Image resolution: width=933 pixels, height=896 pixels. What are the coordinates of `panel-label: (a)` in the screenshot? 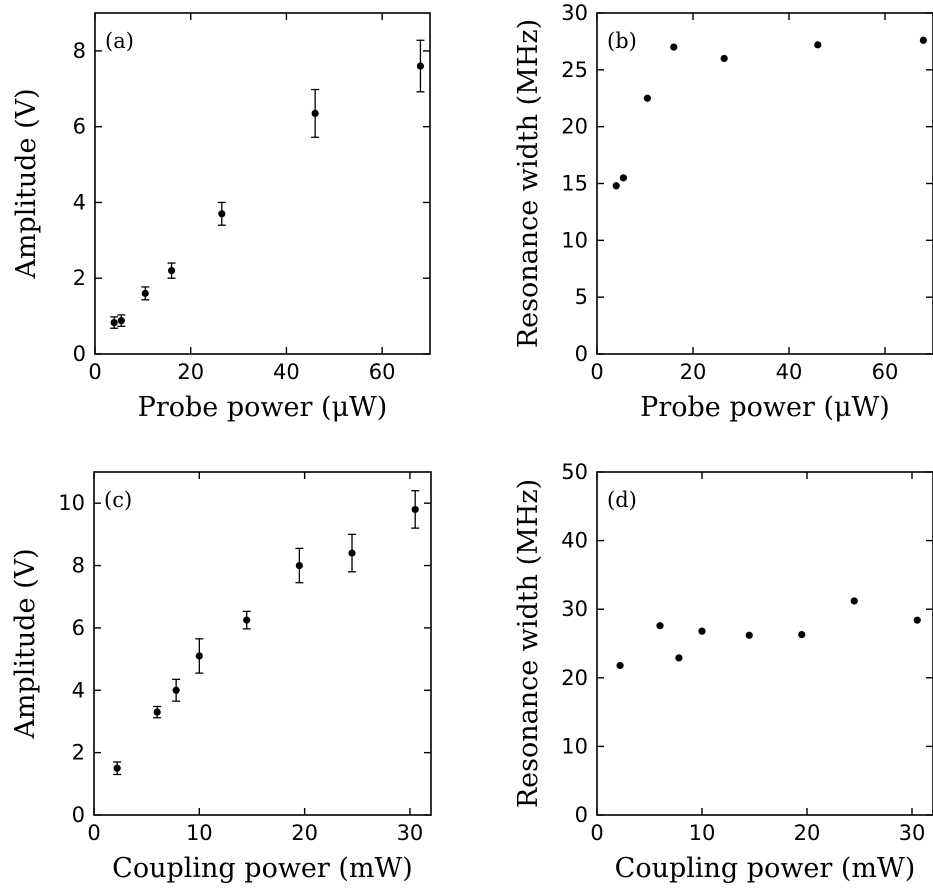 It's located at (119, 41).